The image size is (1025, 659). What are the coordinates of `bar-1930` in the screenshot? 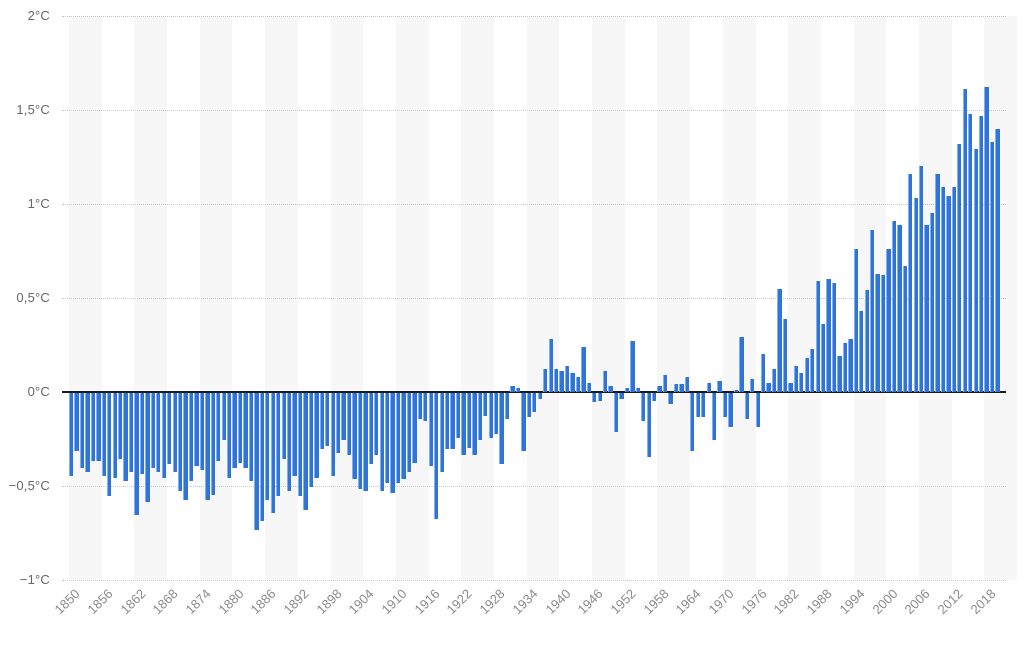 It's located at (507, 406).